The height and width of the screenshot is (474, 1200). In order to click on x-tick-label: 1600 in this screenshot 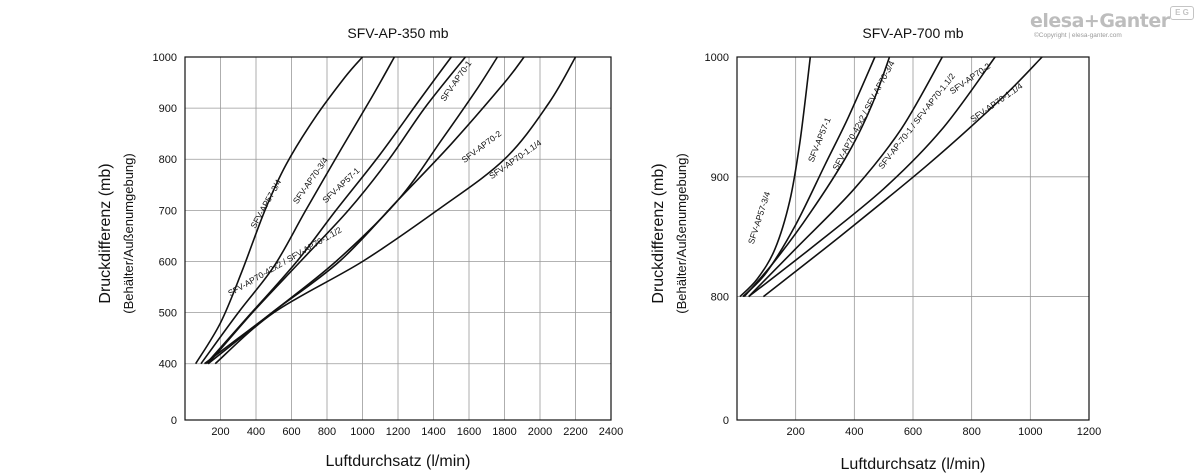, I will do `click(469, 432)`.